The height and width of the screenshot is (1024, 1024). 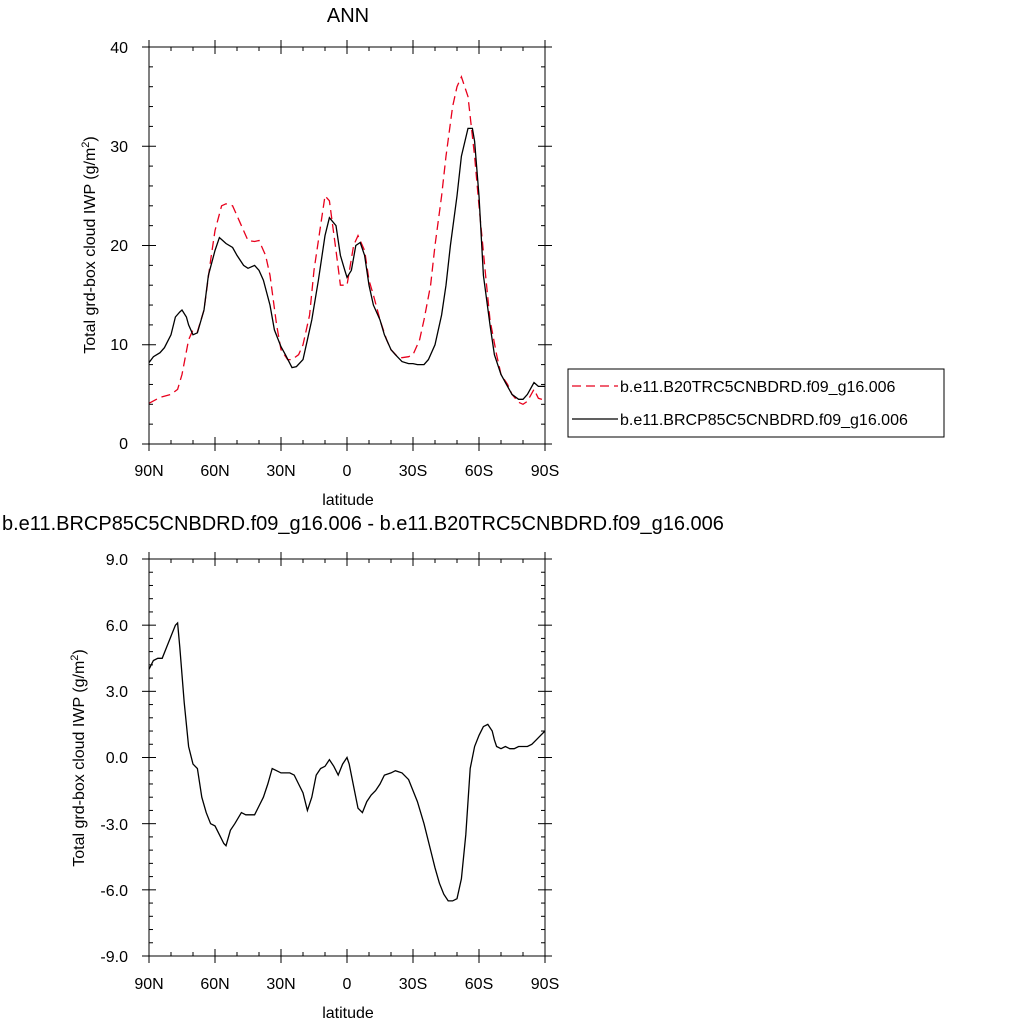 What do you see at coordinates (119, 345) in the screenshot?
I see `y-tick-label: 10` at bounding box center [119, 345].